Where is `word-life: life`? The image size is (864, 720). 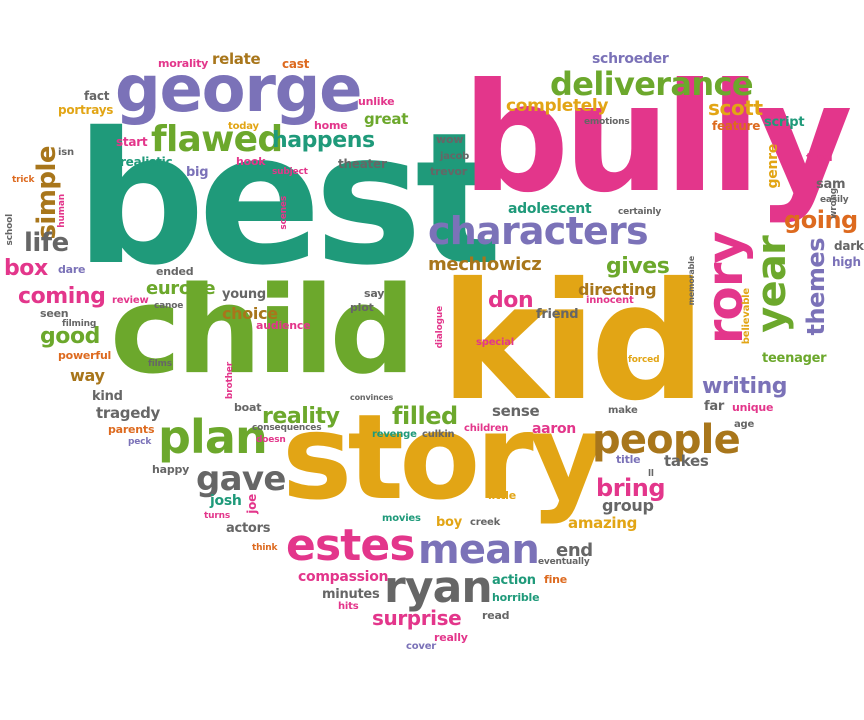 word-life: life is located at coordinates (46, 243).